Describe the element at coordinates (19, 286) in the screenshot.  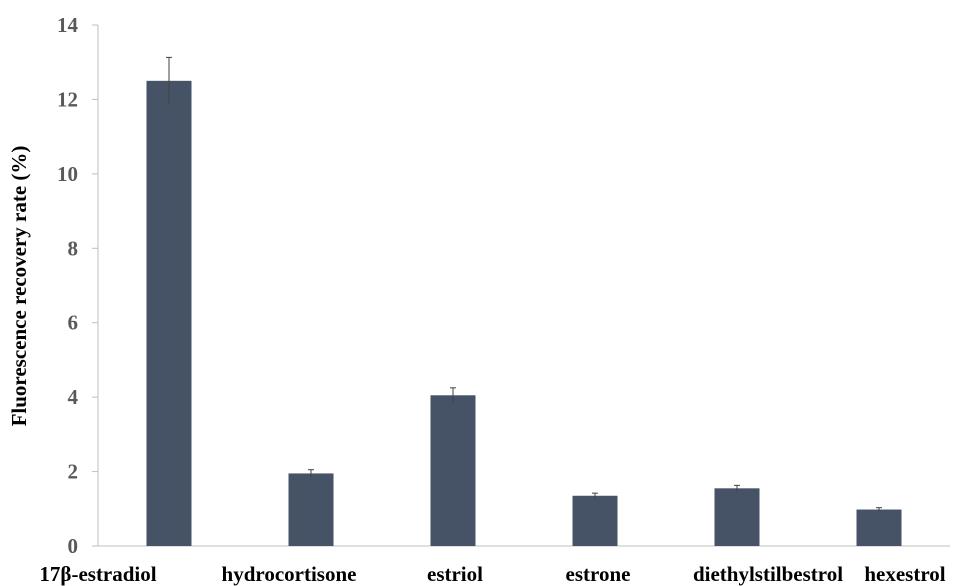
I see `y-axis-title: Fluorescence recovery rate (%)` at that location.